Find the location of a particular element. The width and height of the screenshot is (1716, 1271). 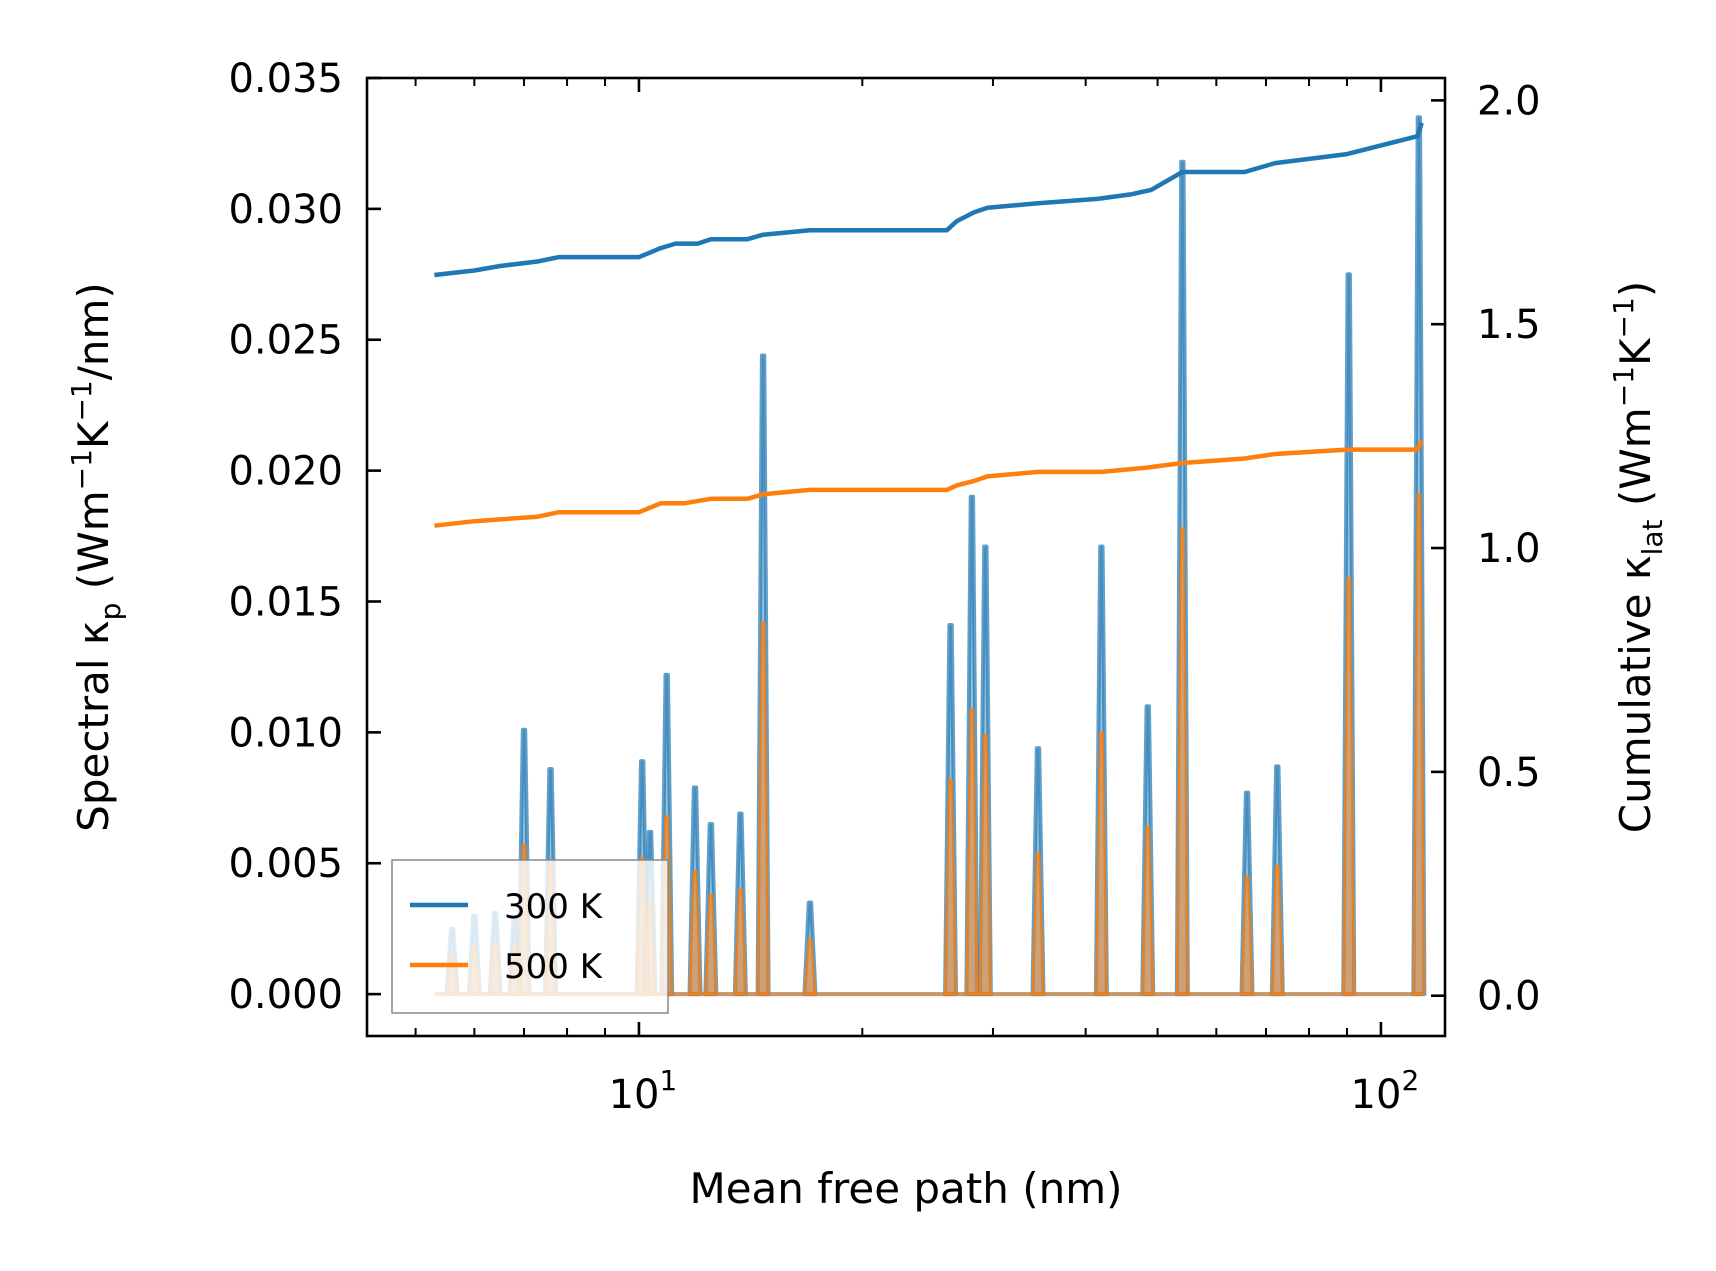

y-left-tick-label: 0.010 is located at coordinates (285, 733).